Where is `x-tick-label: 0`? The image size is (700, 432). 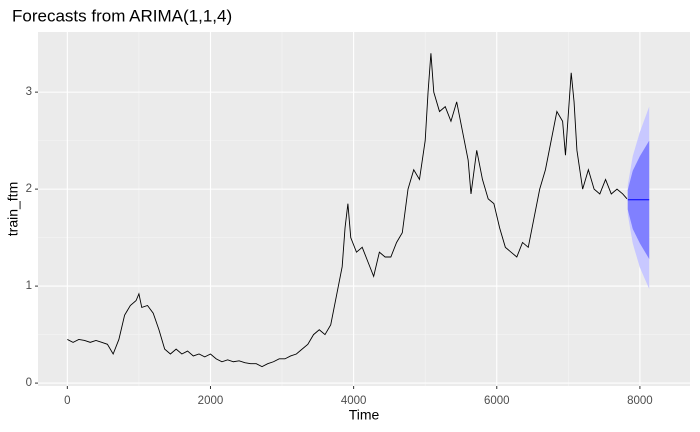 x-tick-label: 0 is located at coordinates (67, 401).